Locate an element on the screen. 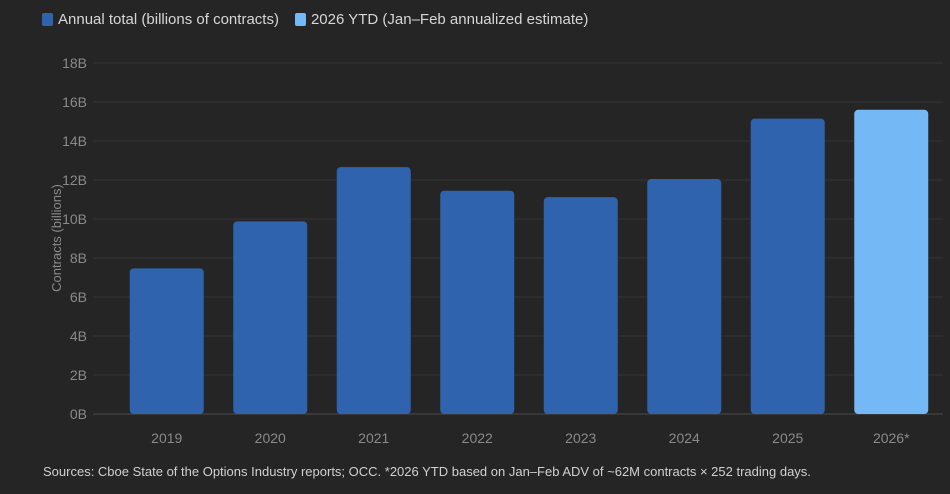 The image size is (950, 494). x-tick-label: 2026* is located at coordinates (891, 438).